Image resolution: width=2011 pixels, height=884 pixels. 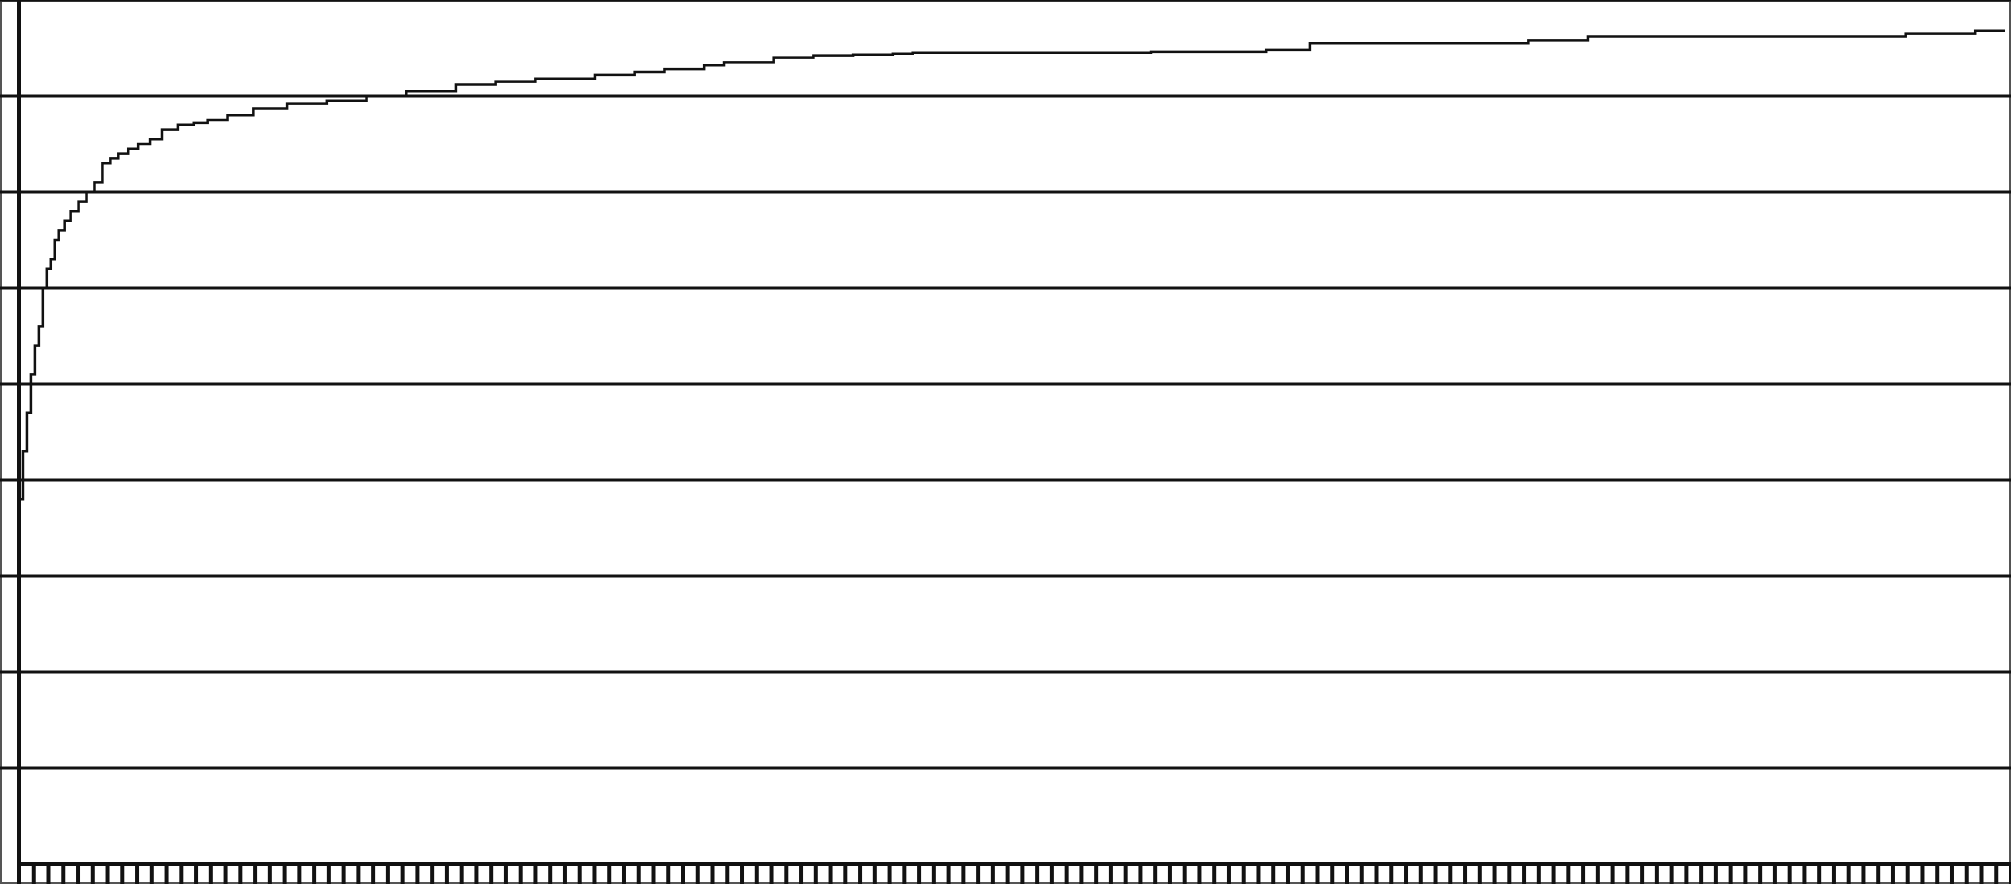 What do you see at coordinates (9, 385) in the screenshot?
I see `y-axis-ticks` at bounding box center [9, 385].